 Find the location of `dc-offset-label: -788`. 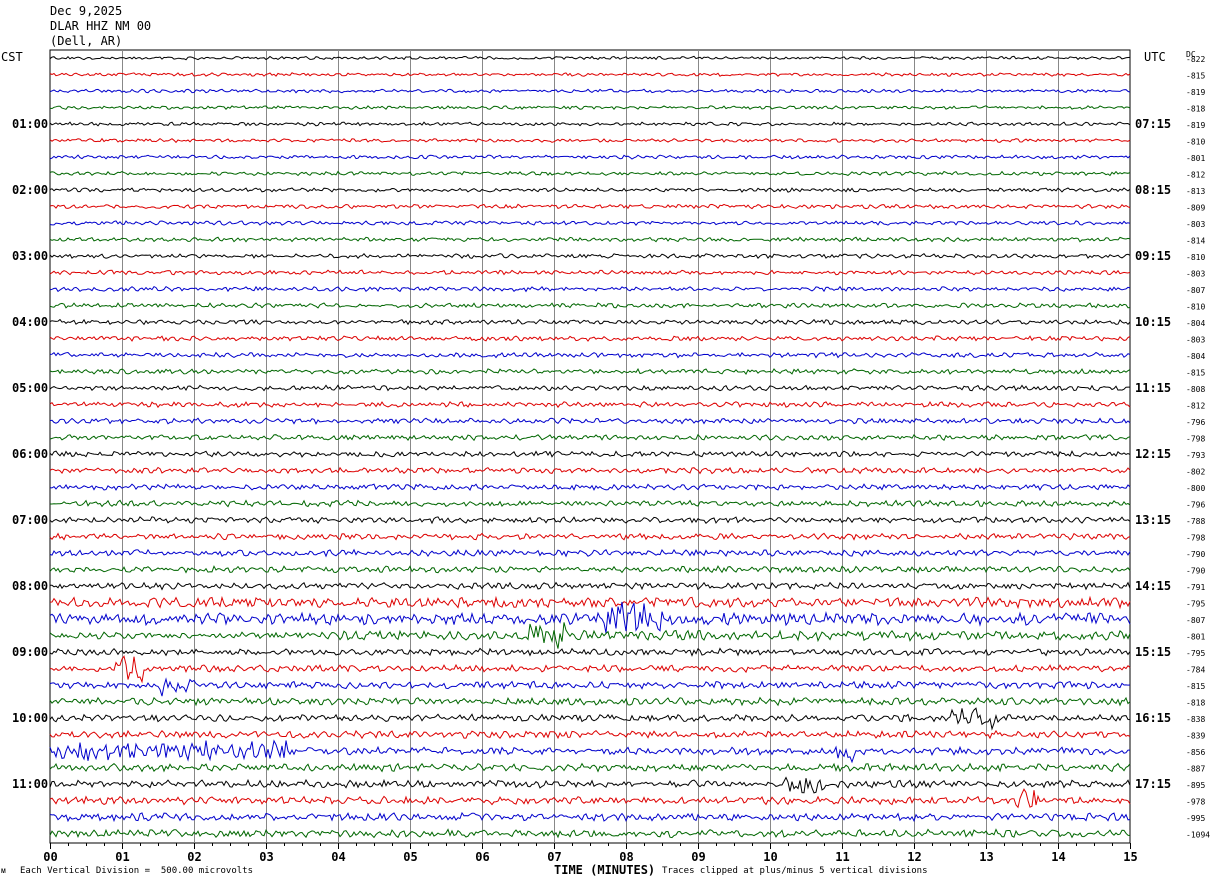

dc-offset-label: -788 is located at coordinates (1195, 521).